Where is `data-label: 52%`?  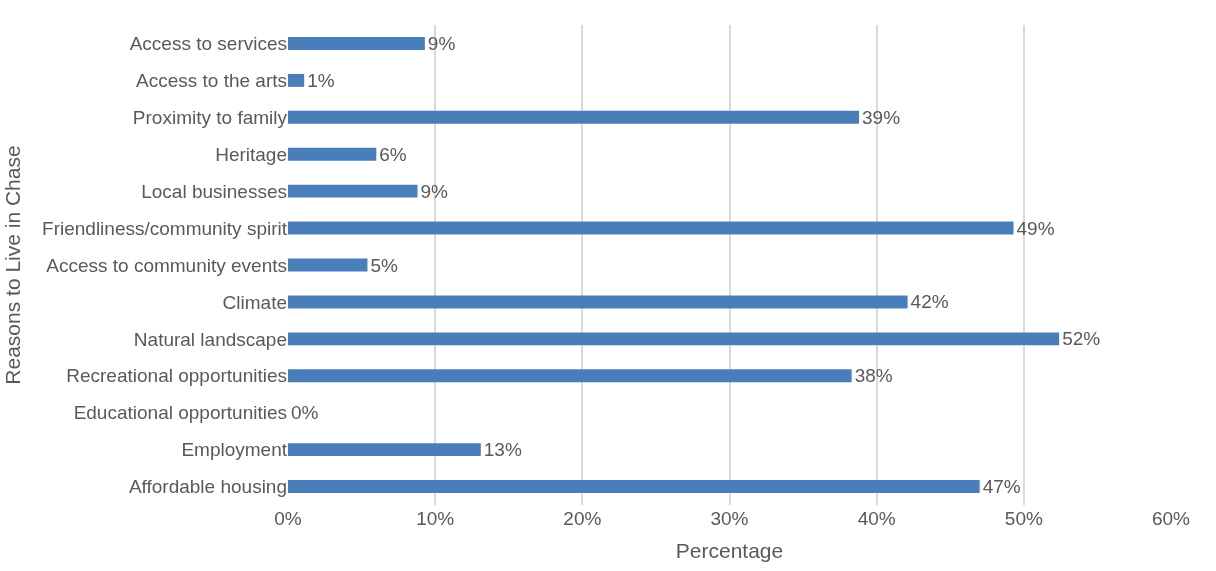 data-label: 52% is located at coordinates (1081, 339).